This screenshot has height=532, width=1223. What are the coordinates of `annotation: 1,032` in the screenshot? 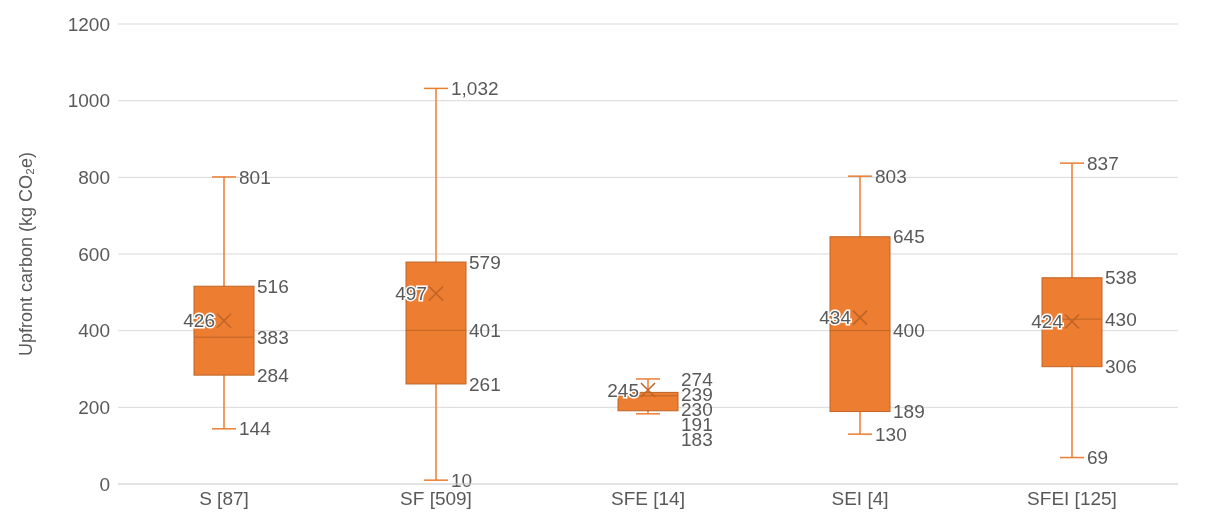 It's located at (475, 89).